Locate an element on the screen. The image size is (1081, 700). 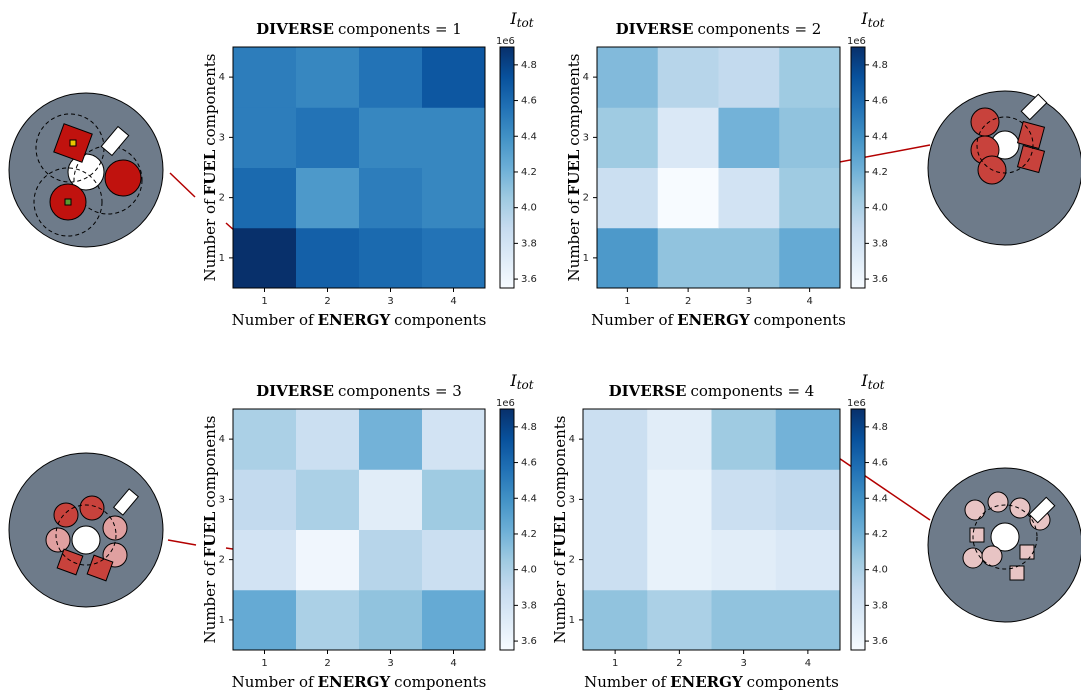
title-rest: components = 4 is located at coordinates (752, 391).